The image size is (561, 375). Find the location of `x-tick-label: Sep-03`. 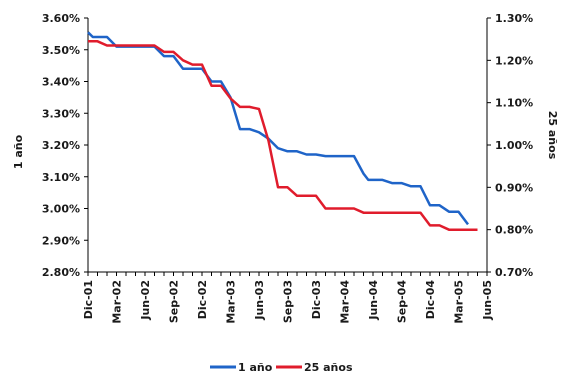

x-tick-label: Sep-03 is located at coordinates (288, 301).